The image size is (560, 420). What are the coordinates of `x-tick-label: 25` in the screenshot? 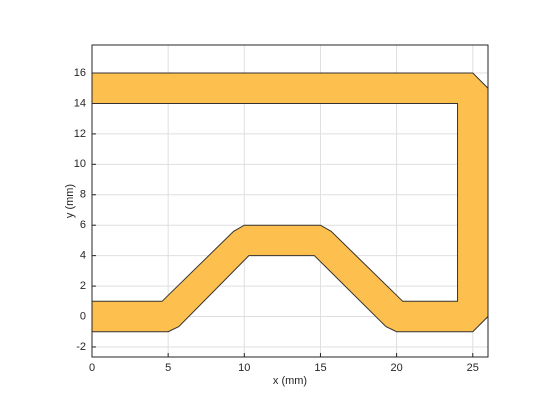 It's located at (473, 368).